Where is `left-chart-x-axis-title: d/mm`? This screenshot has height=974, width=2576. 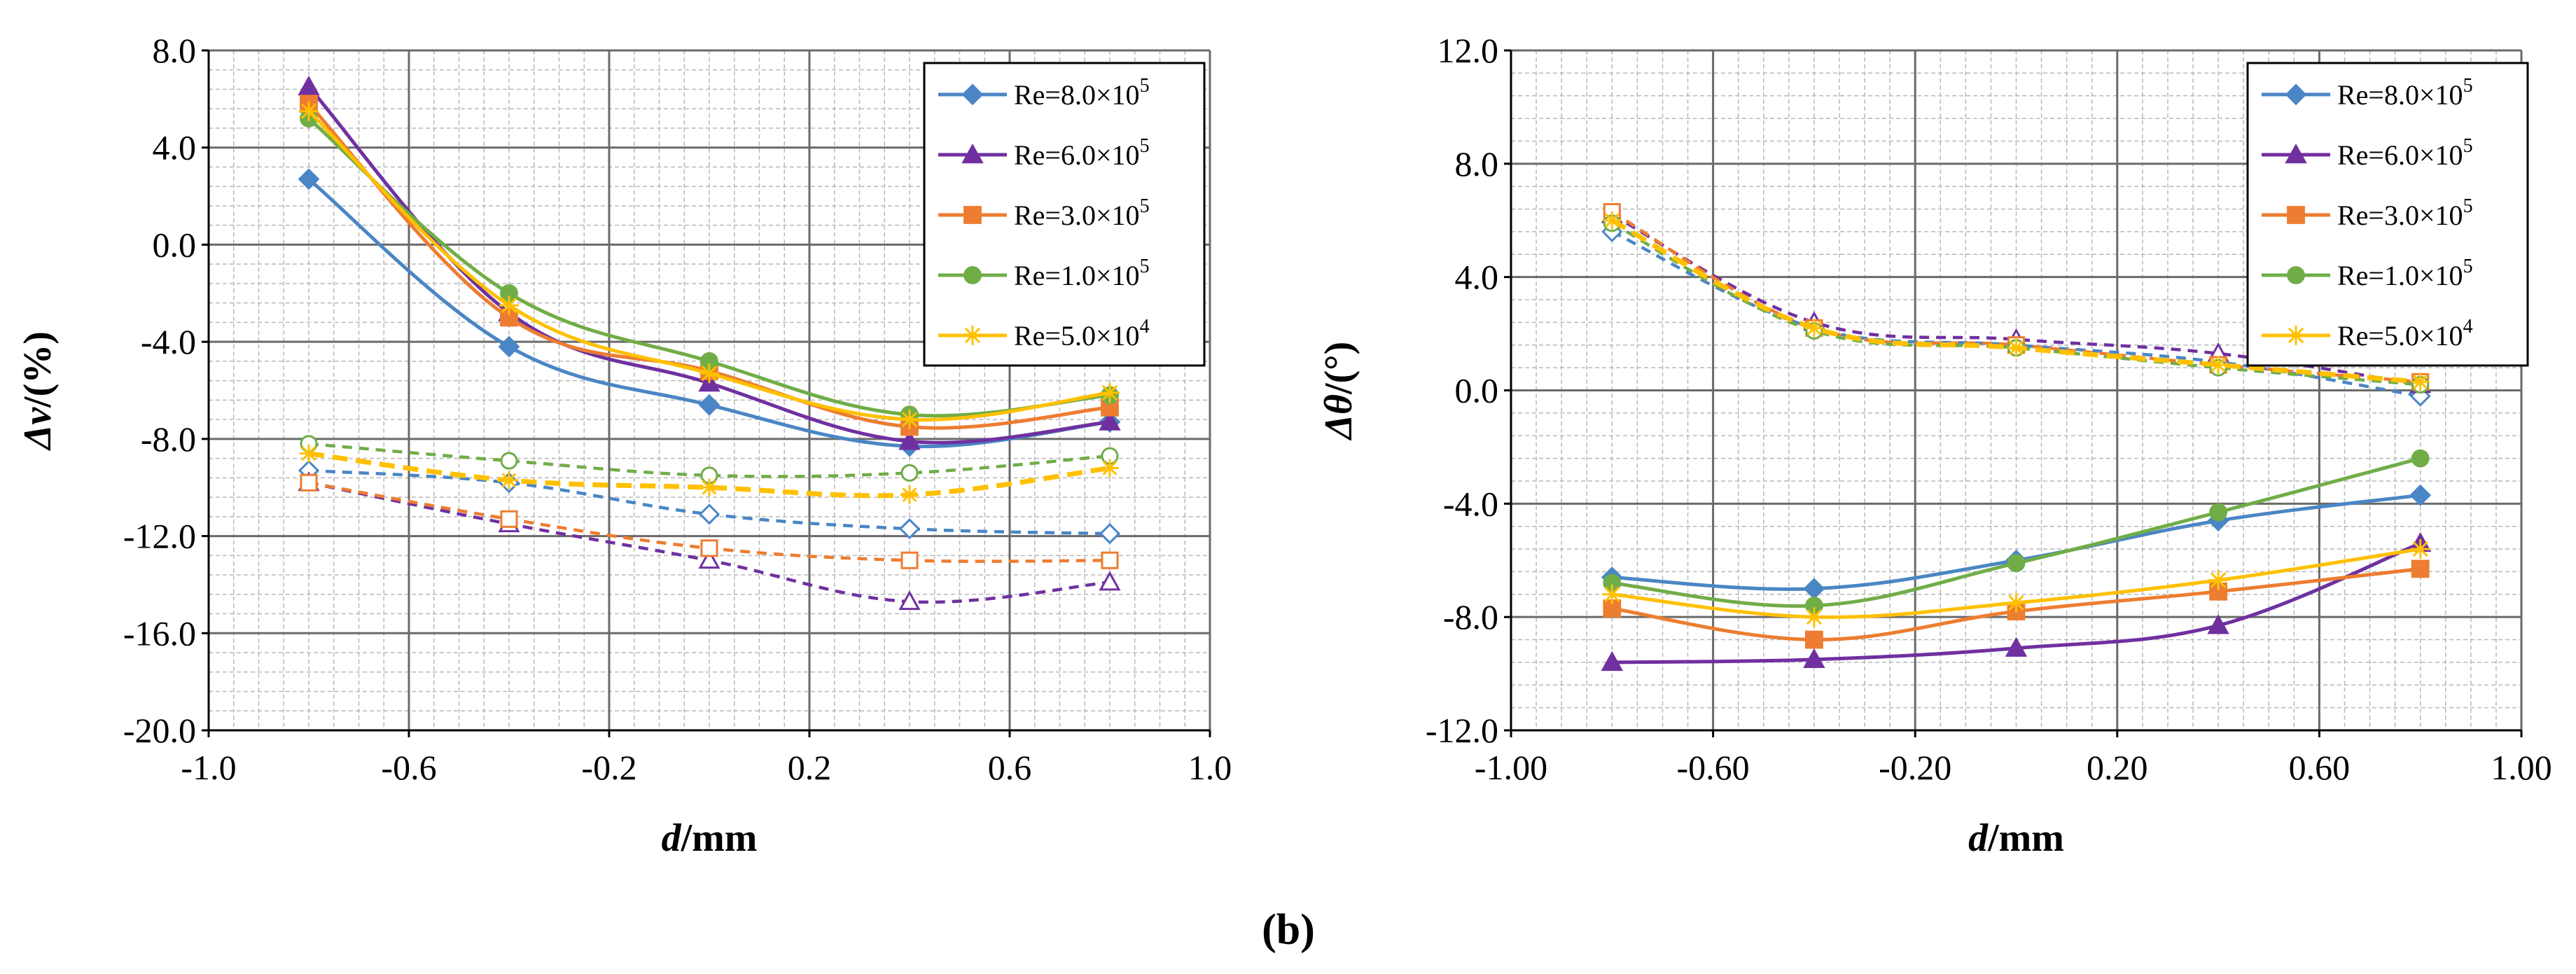 left-chart-x-axis-title: d/mm is located at coordinates (710, 838).